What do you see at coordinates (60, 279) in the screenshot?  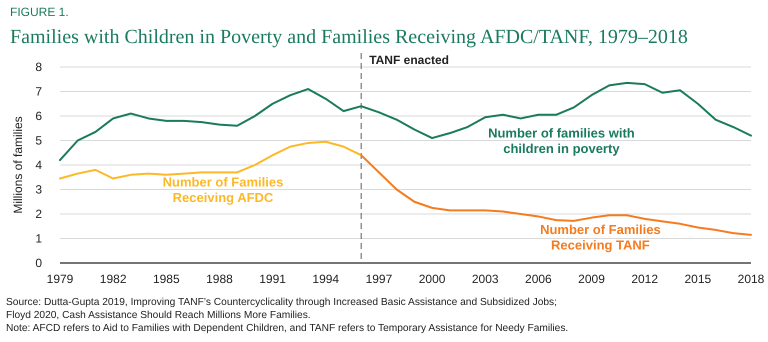 I see `x-tick-label: 1979` at bounding box center [60, 279].